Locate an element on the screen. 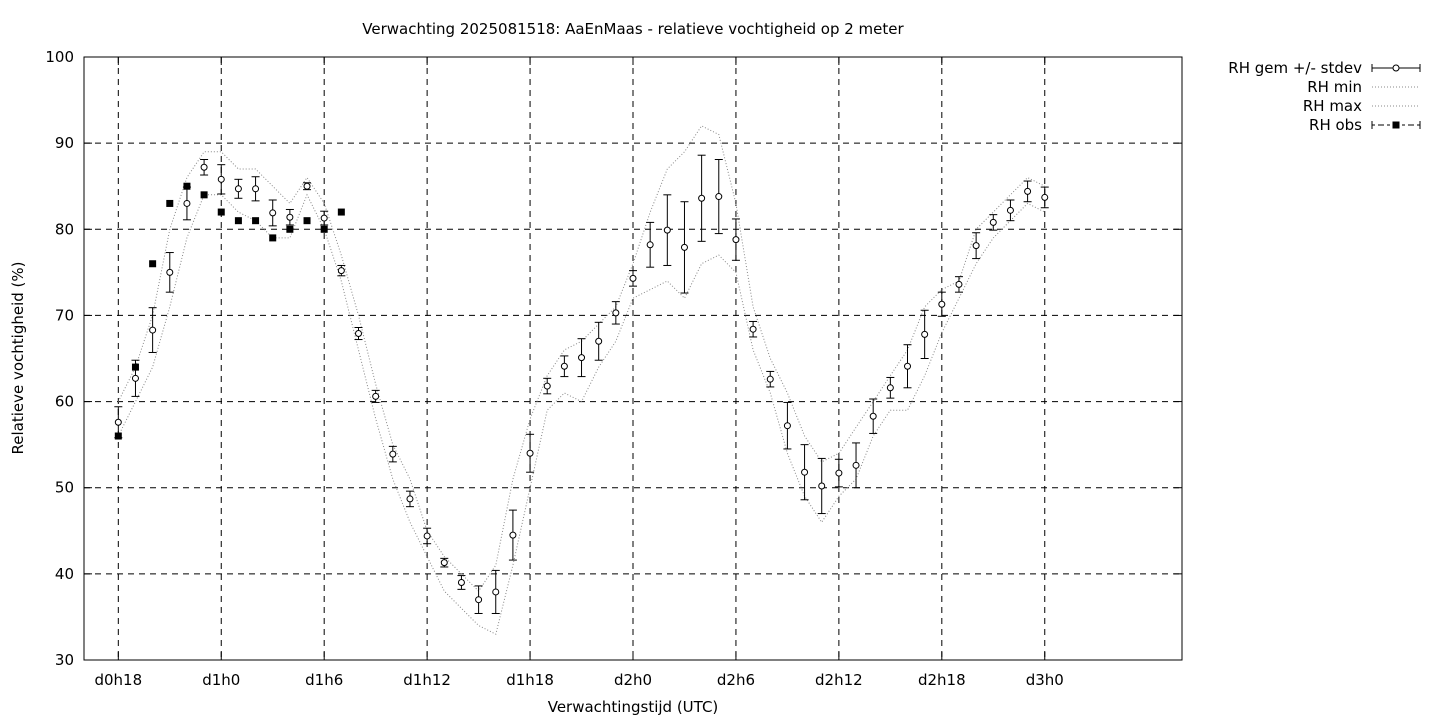  x-tick-label: d0h18 is located at coordinates (118, 680).